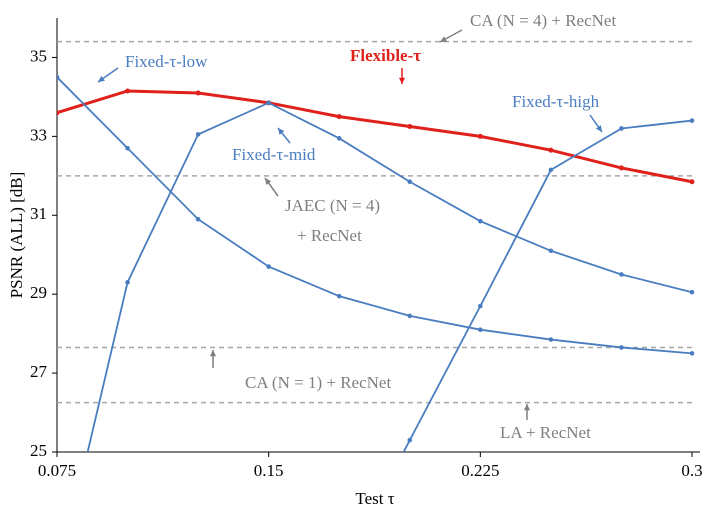  I want to click on series-label: Fixed-τ-low, so click(166, 61).